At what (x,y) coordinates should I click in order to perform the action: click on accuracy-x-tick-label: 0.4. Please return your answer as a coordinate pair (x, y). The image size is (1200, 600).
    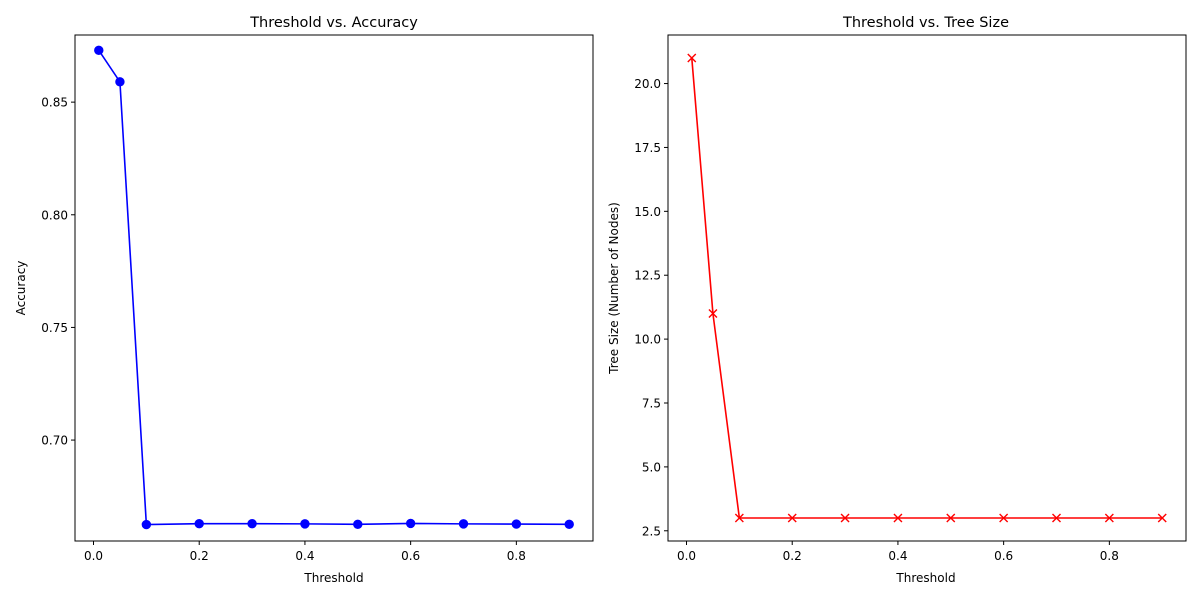
    Looking at the image, I should click on (304, 556).